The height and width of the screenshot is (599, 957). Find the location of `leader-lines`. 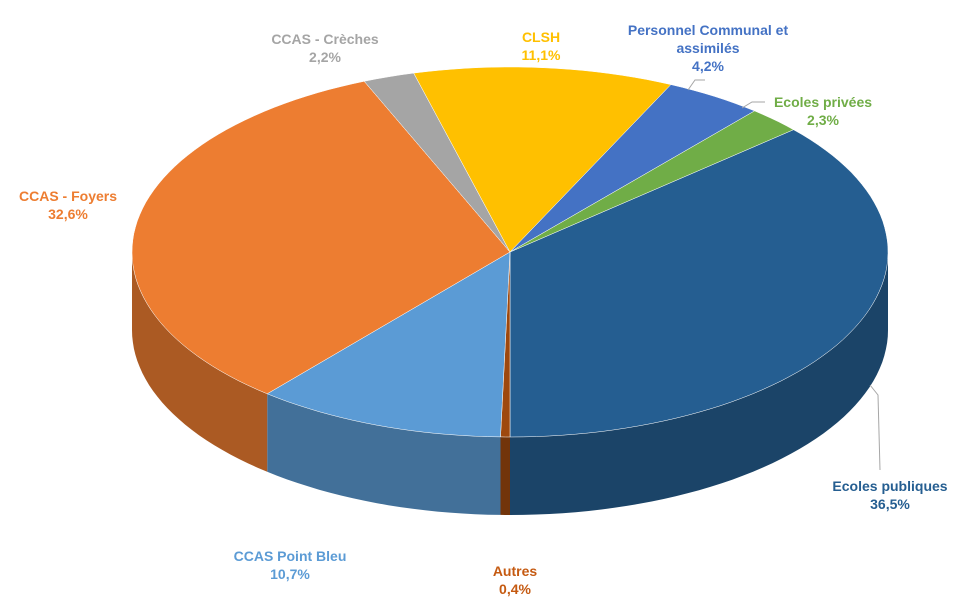

leader-lines is located at coordinates (784, 275).